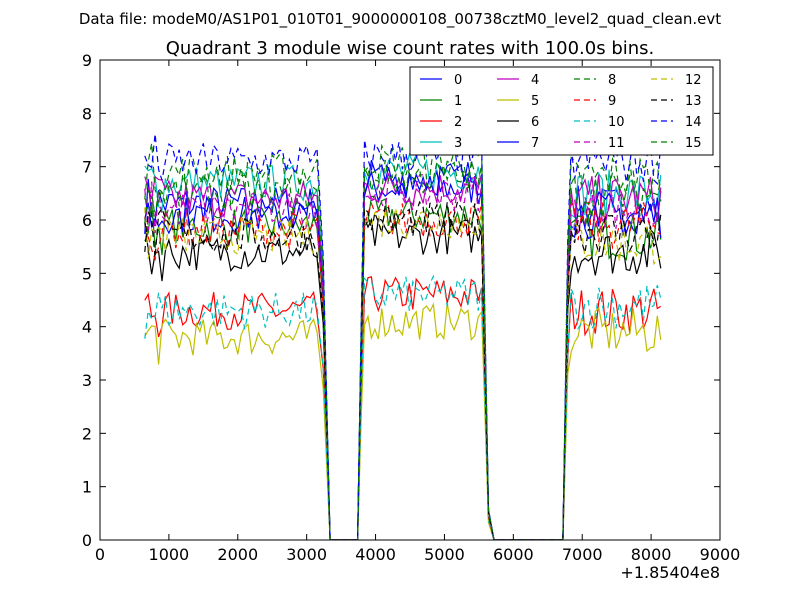 Image resolution: width=800 pixels, height=604 pixels. What do you see at coordinates (612, 80) in the screenshot?
I see `legend-label: 8` at bounding box center [612, 80].